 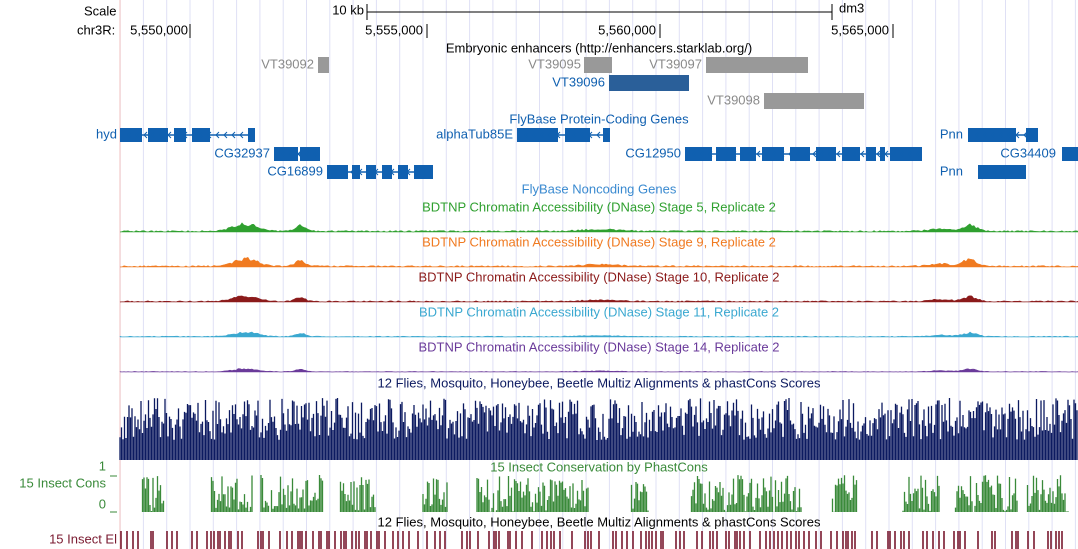 What do you see at coordinates (62, 482) in the screenshot?
I see `track-label: 15 Insect Cons` at bounding box center [62, 482].